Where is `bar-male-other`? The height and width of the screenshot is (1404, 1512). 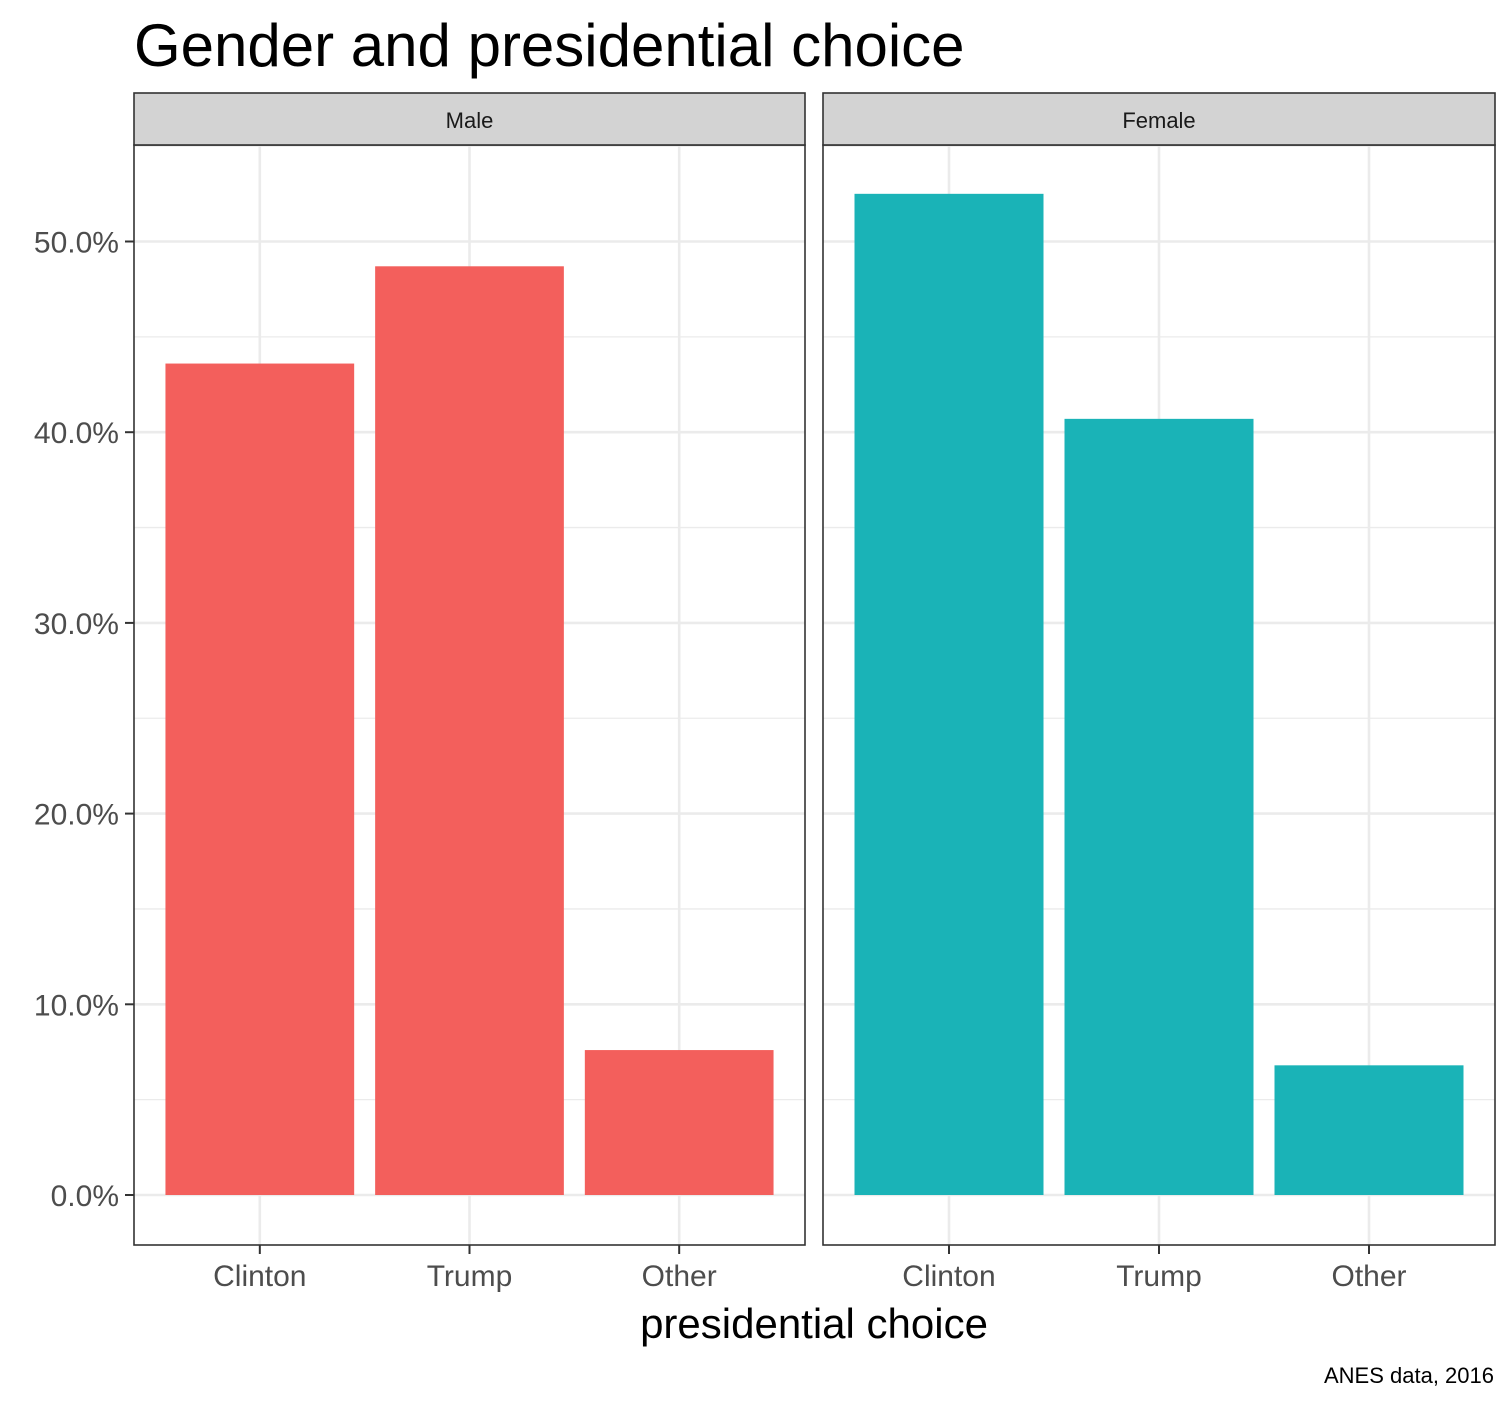 bar-male-other is located at coordinates (679, 1122).